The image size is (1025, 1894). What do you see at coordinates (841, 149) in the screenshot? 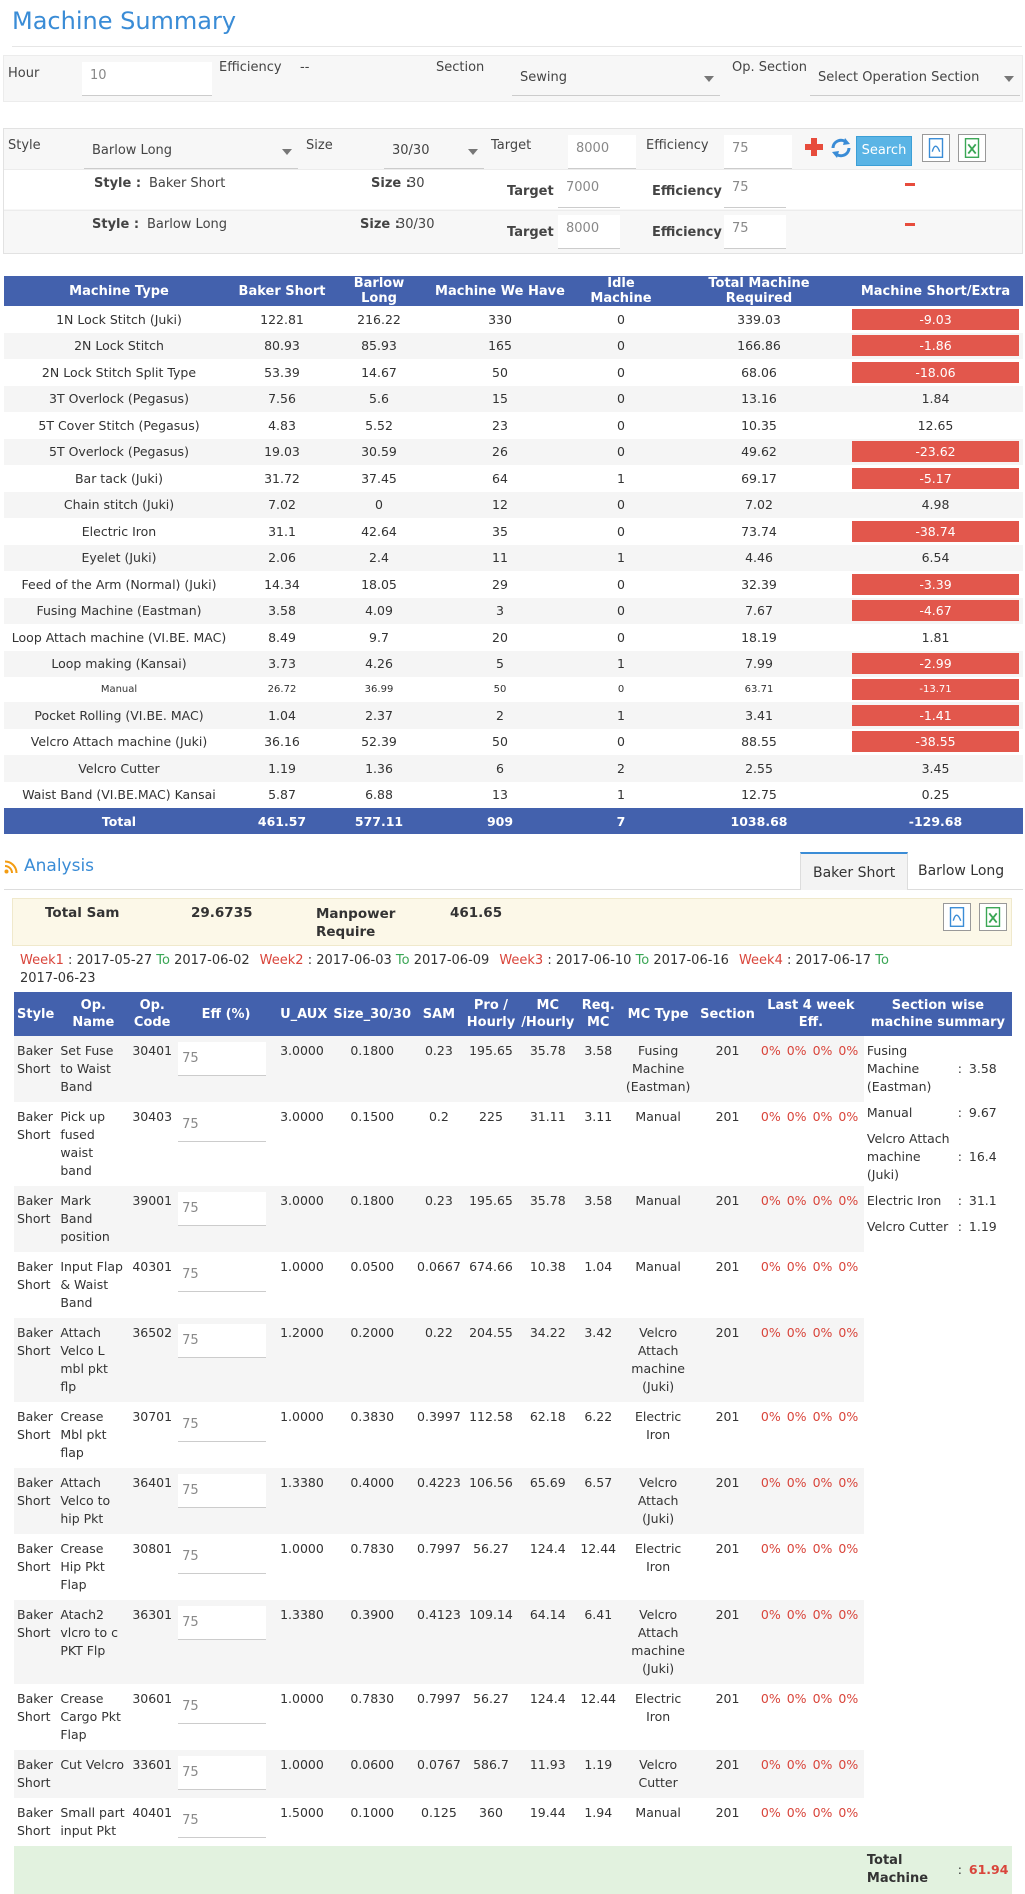
I see `refresh-icon` at bounding box center [841, 149].